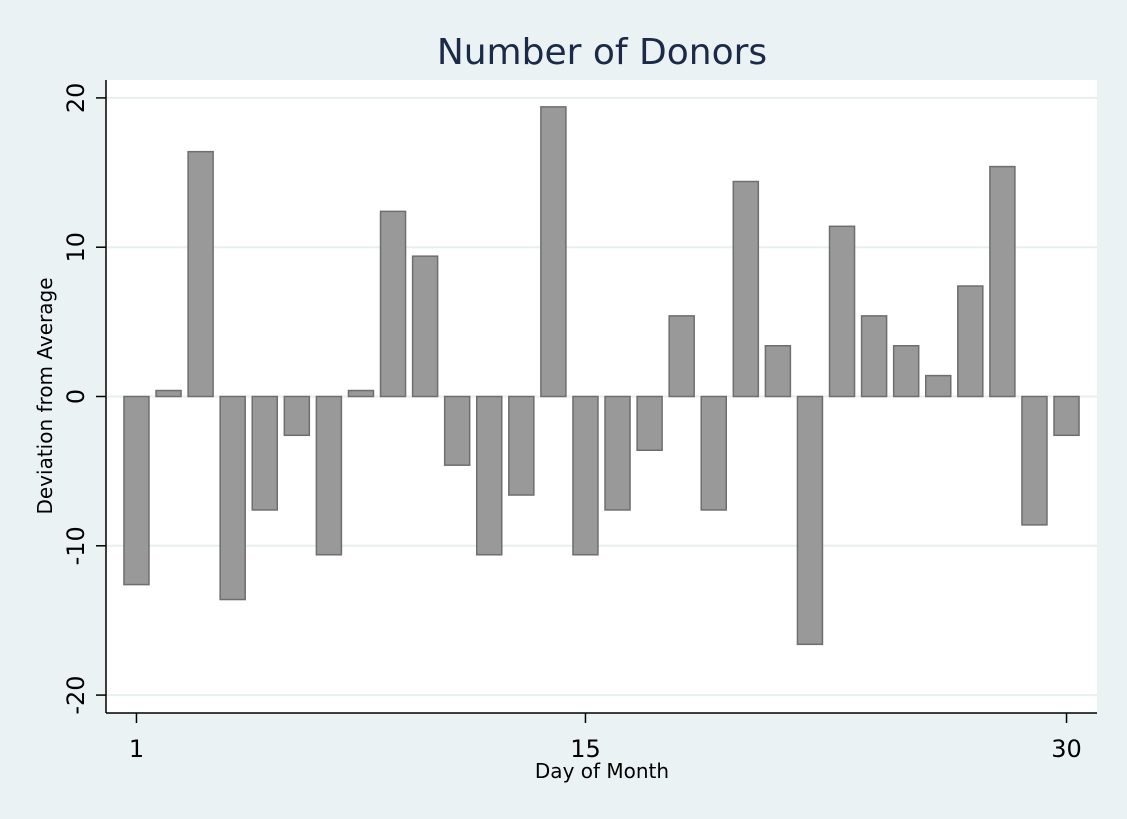  I want to click on y-tick-label-4: 20, so click(76, 98).